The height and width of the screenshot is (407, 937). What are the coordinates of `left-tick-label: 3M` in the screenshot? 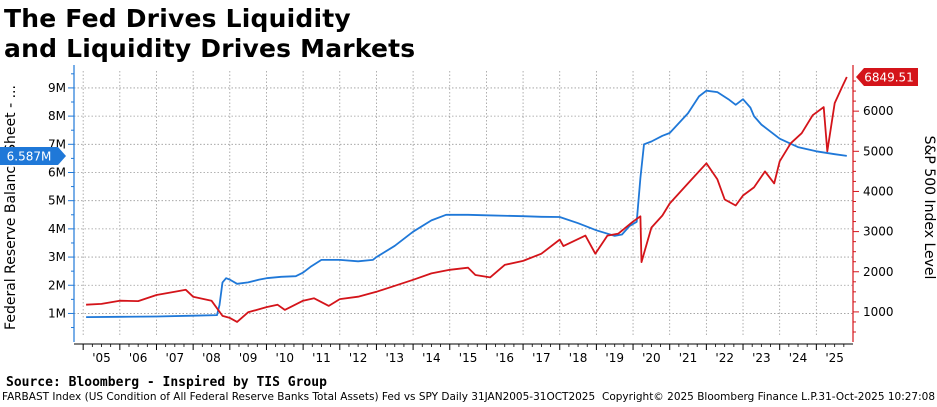 It's located at (57, 257).